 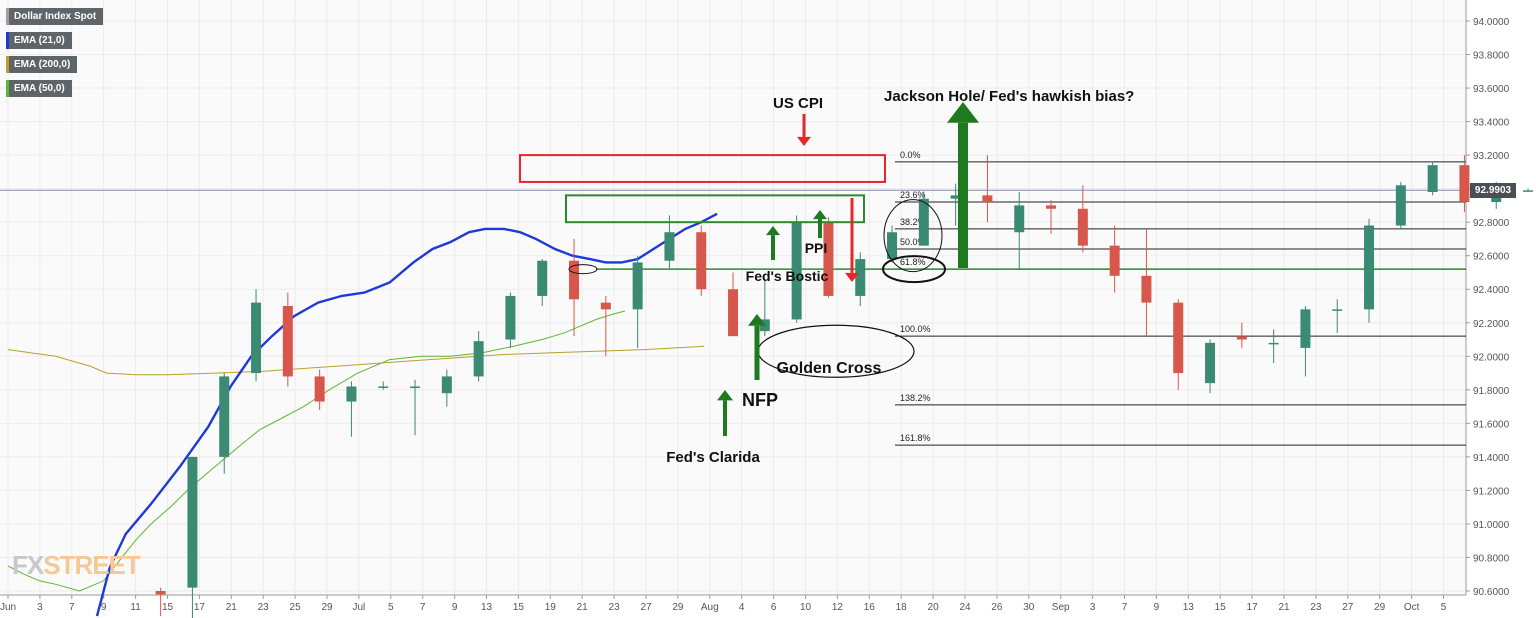 I want to click on legend-item-ema-21: EMA (21,0), so click(x=39, y=40).